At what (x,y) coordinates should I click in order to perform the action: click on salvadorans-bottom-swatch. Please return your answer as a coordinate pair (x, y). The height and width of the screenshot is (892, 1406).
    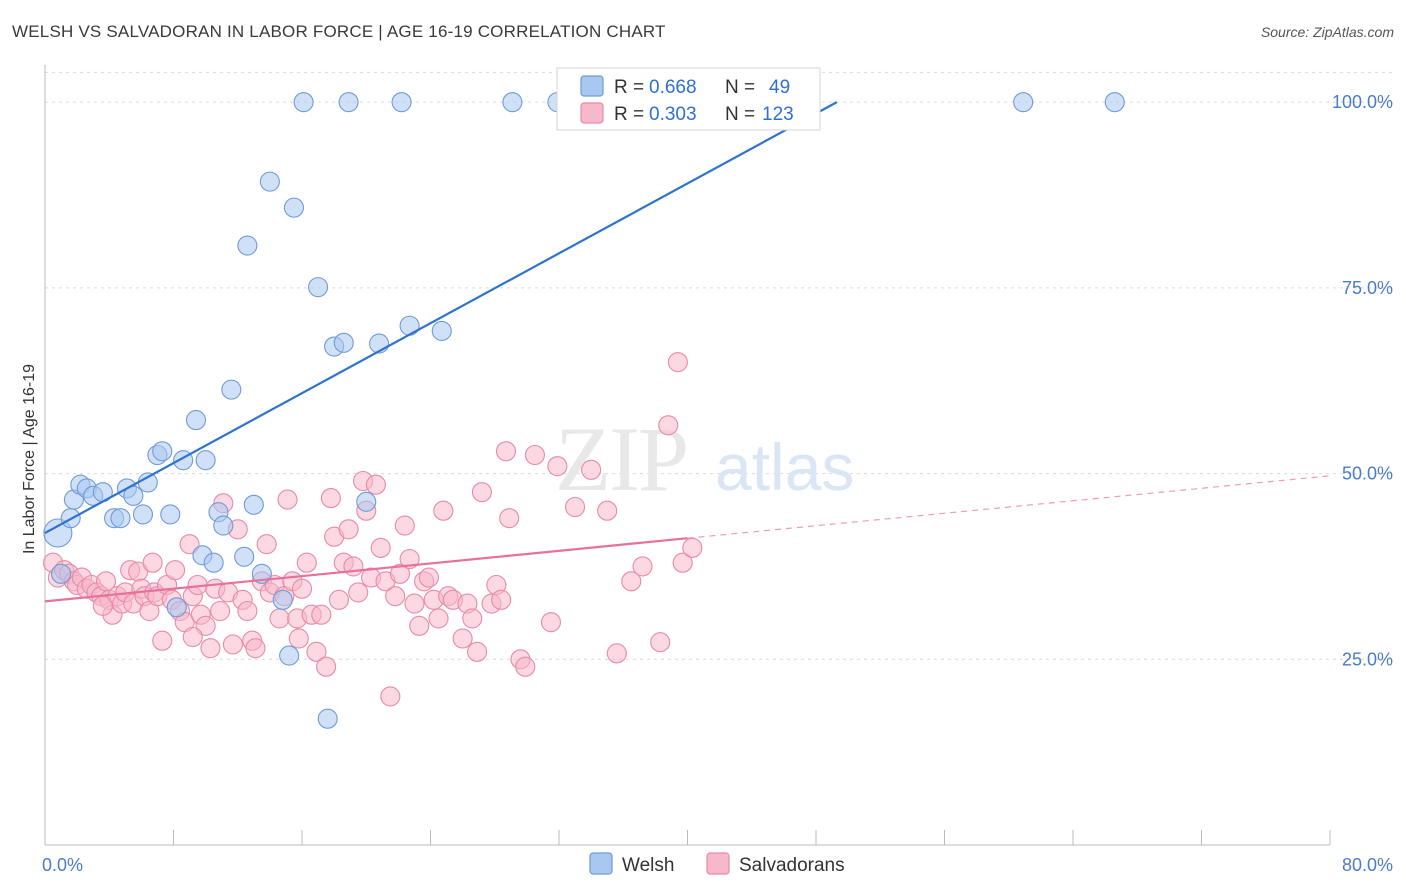
    Looking at the image, I should click on (718, 863).